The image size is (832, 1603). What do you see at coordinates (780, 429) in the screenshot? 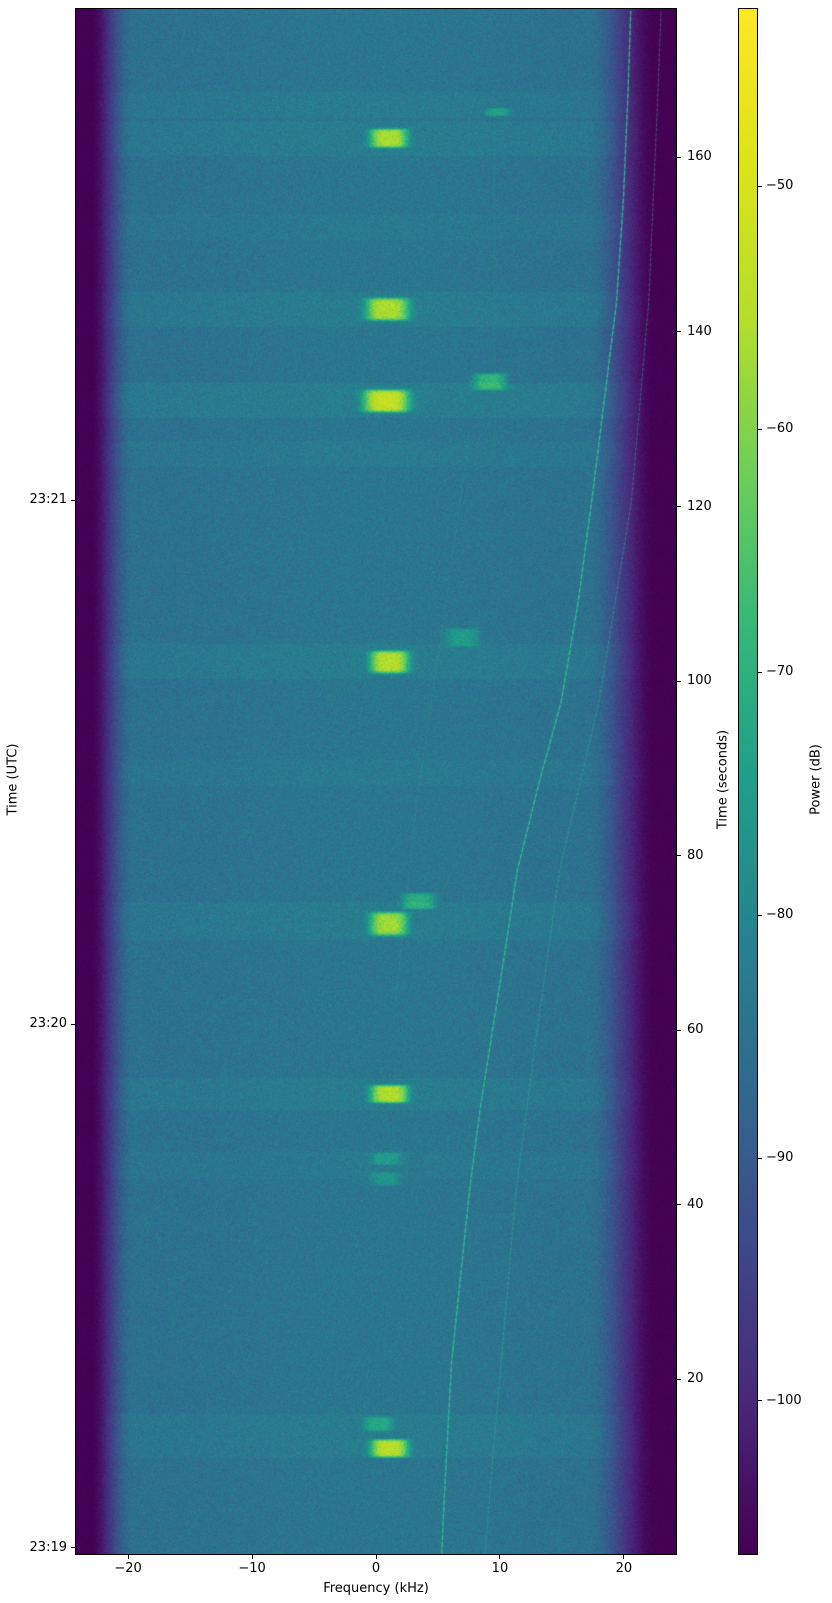
I see `colorbar-tick-label: −60` at bounding box center [780, 429].